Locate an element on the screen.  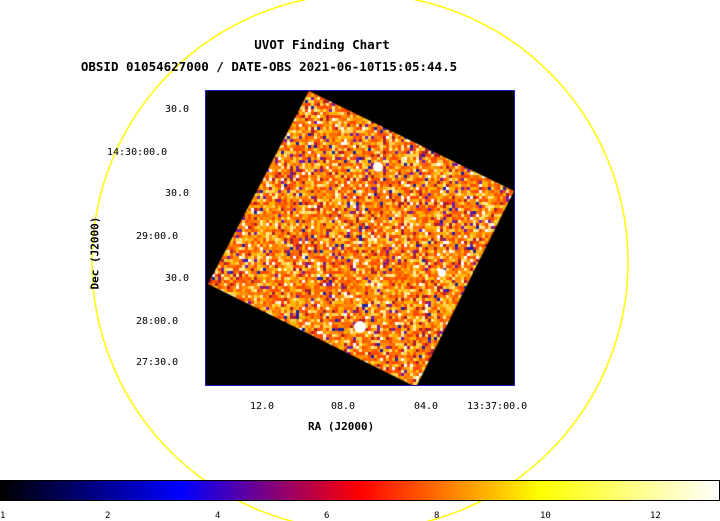
colorbar-tick-label: 12 is located at coordinates (655, 516).